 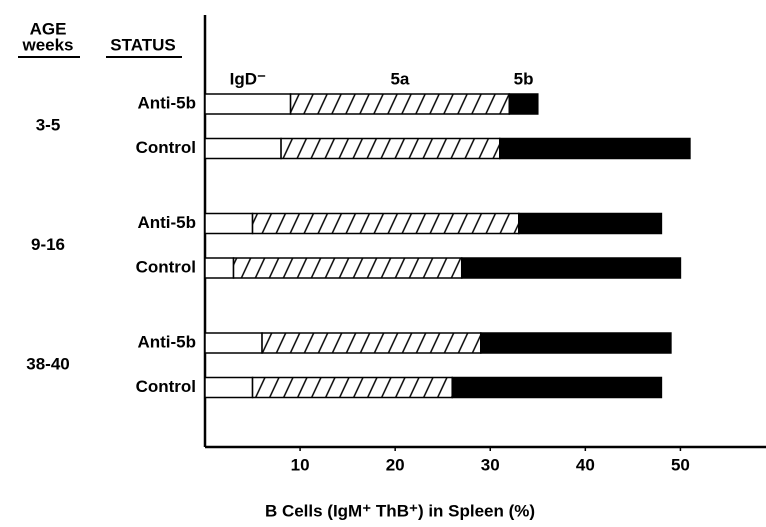 What do you see at coordinates (490, 464) in the screenshot?
I see `x-tick-label: 30` at bounding box center [490, 464].